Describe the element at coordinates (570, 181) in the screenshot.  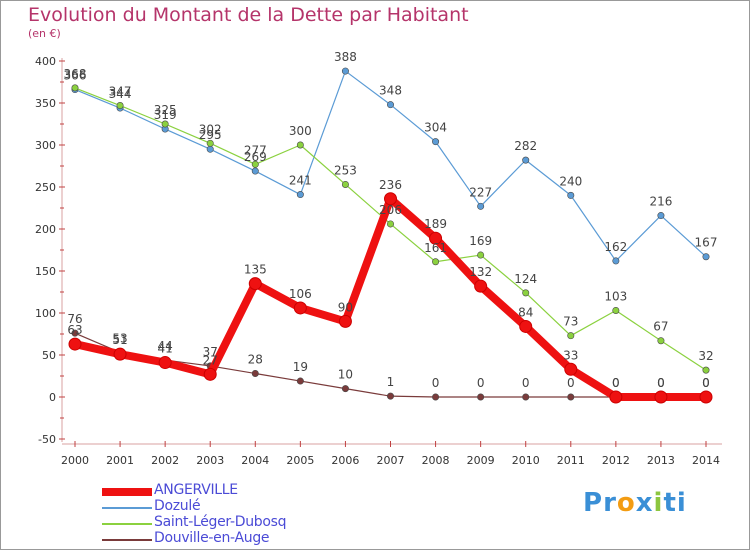
I see `data-label: 240` at that location.